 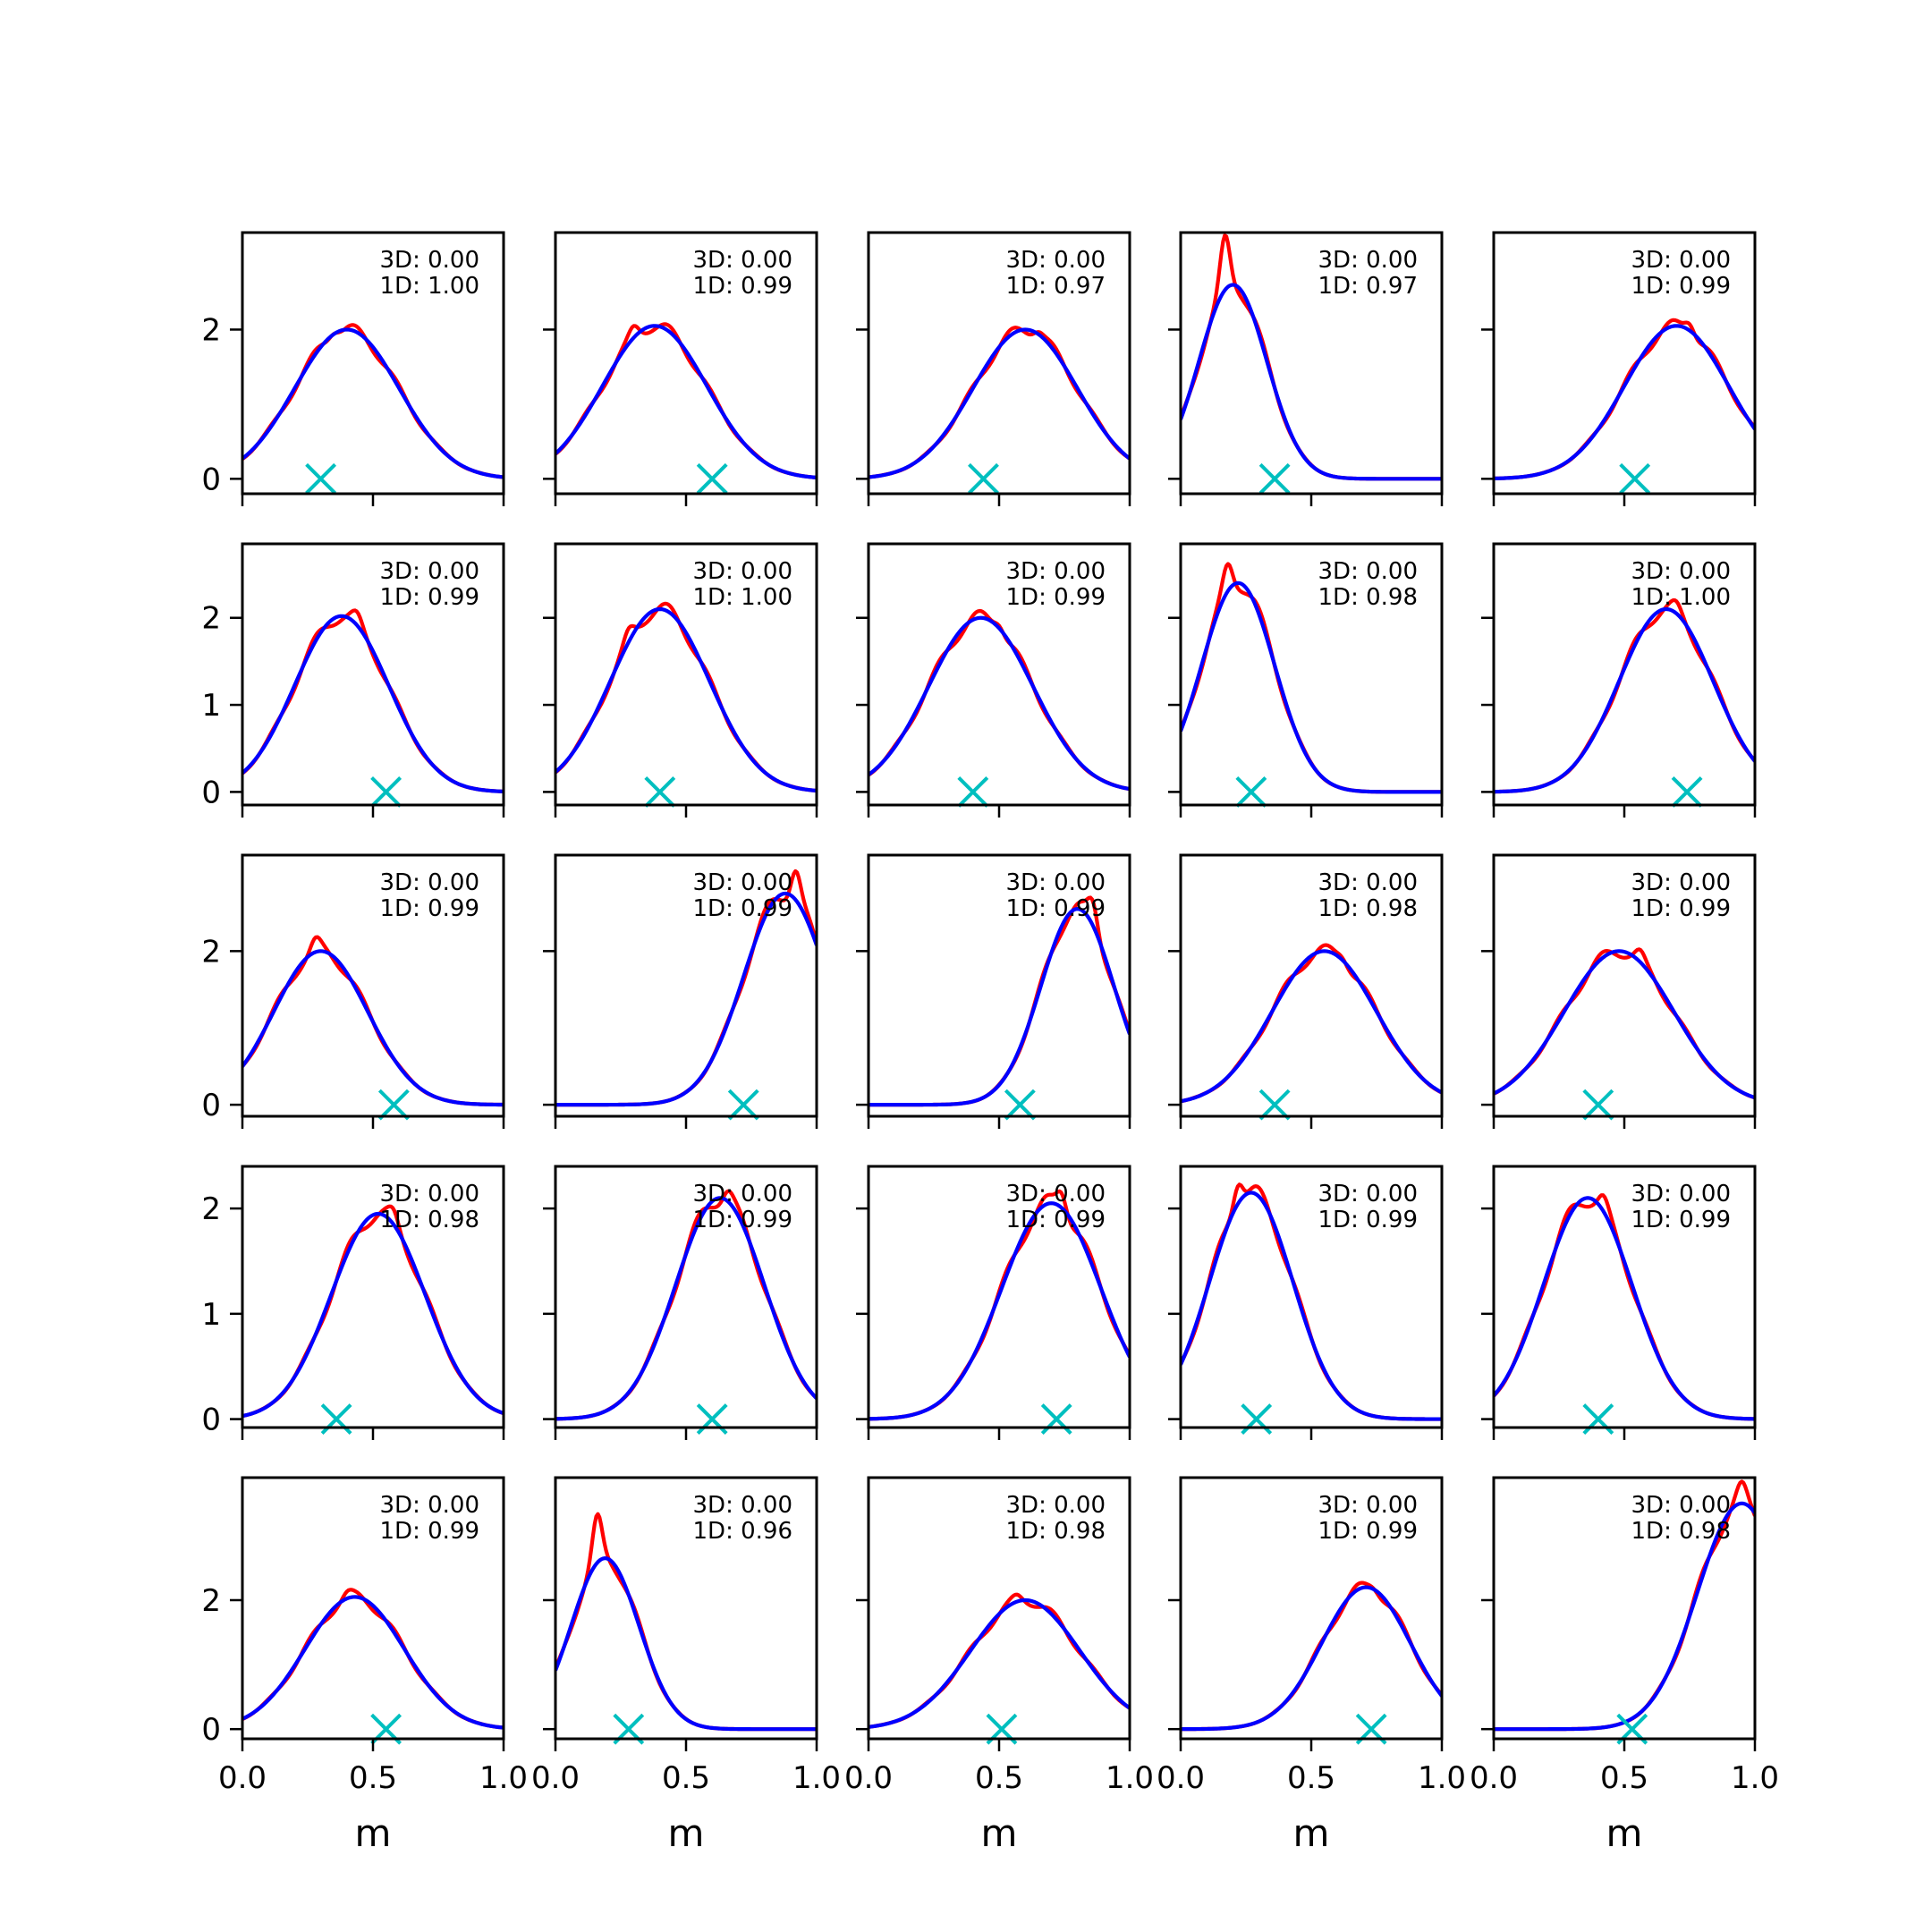 What do you see at coordinates (1368, 908) in the screenshot?
I see `annotation-1d: 1D: 0.98` at bounding box center [1368, 908].